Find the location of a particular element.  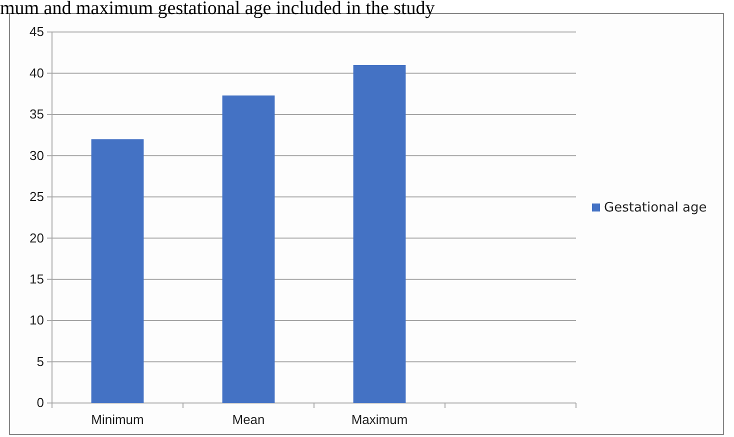

chart-title: mum and maximum gestational age included in the study is located at coordinates (218, 9).